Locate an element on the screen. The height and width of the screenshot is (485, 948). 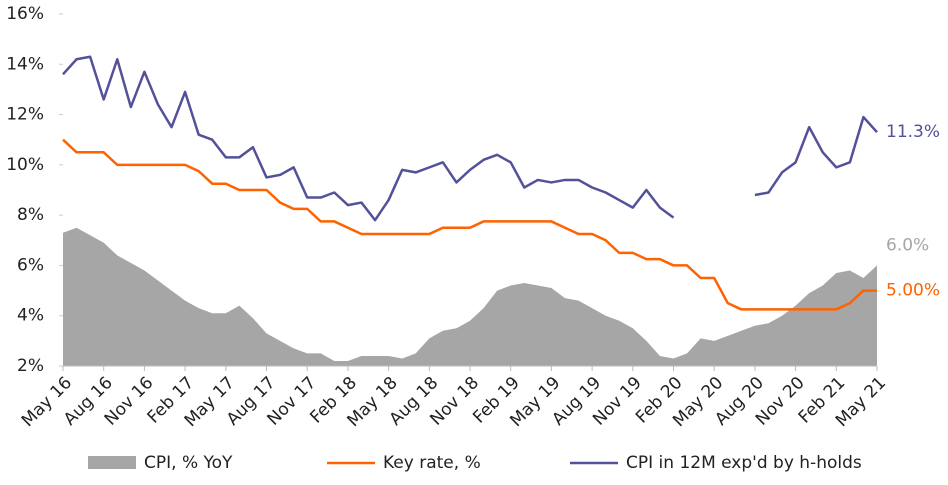
annotation: 6.0% is located at coordinates (907, 245).